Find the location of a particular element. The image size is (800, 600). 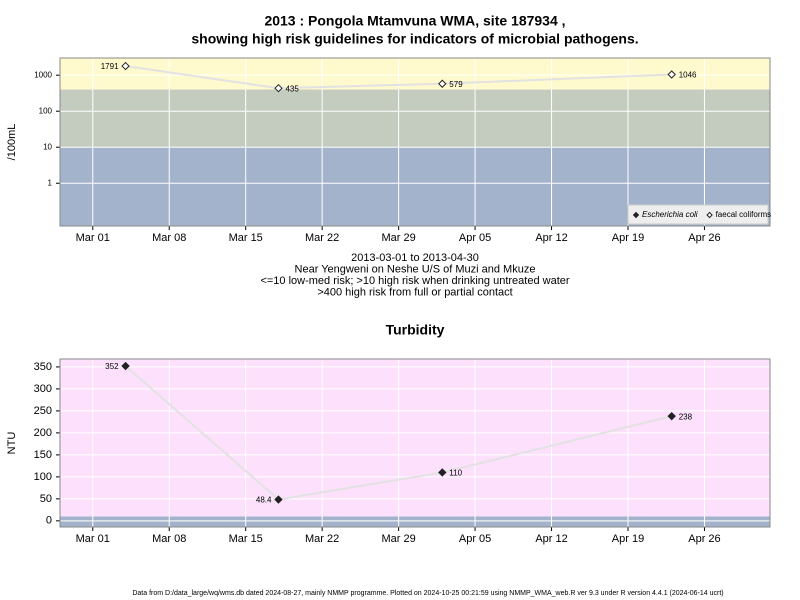

data-label: 1791 is located at coordinates (110, 66).